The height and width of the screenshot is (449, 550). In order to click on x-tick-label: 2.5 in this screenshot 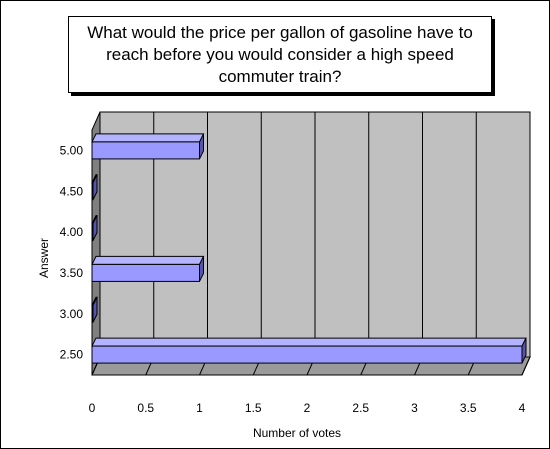, I will do `click(360, 408)`.